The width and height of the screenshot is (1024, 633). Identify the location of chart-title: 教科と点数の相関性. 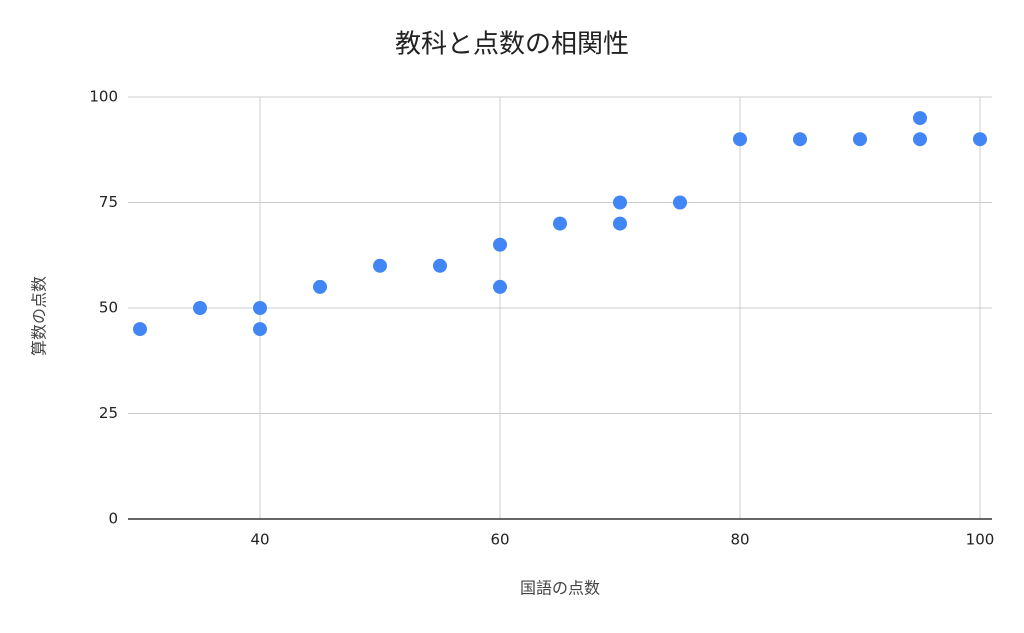
(512, 45).